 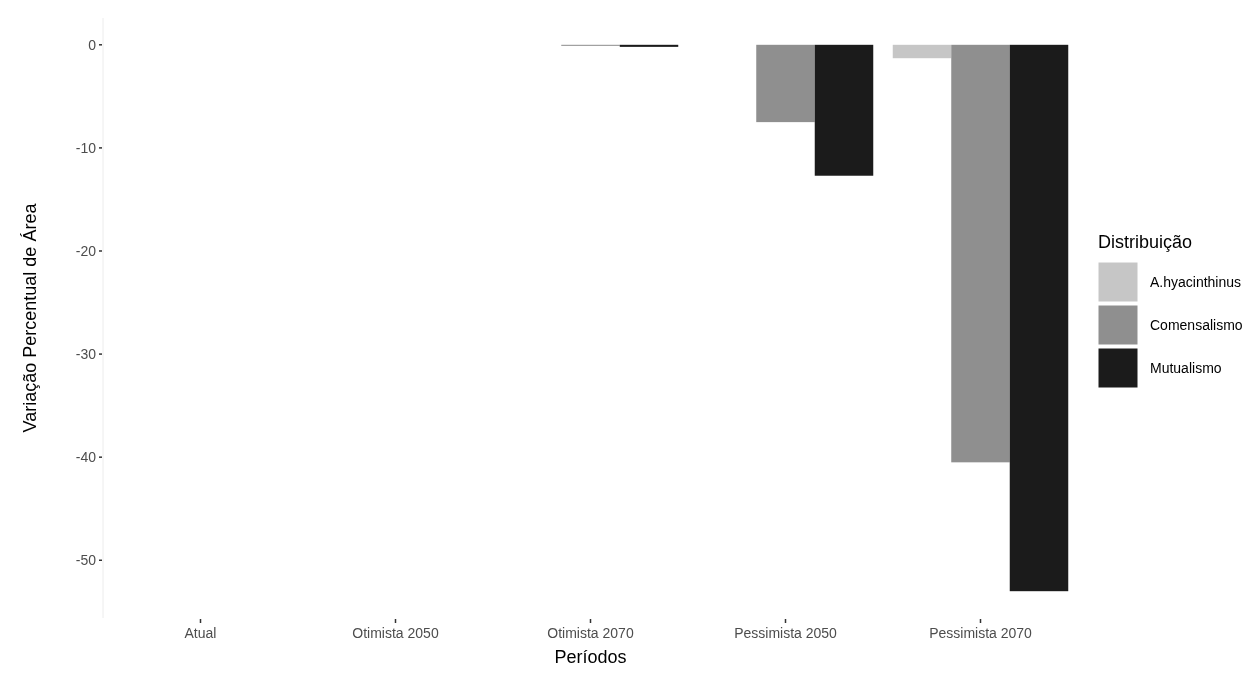 I want to click on x-axis-title: Períodos, so click(x=590, y=657).